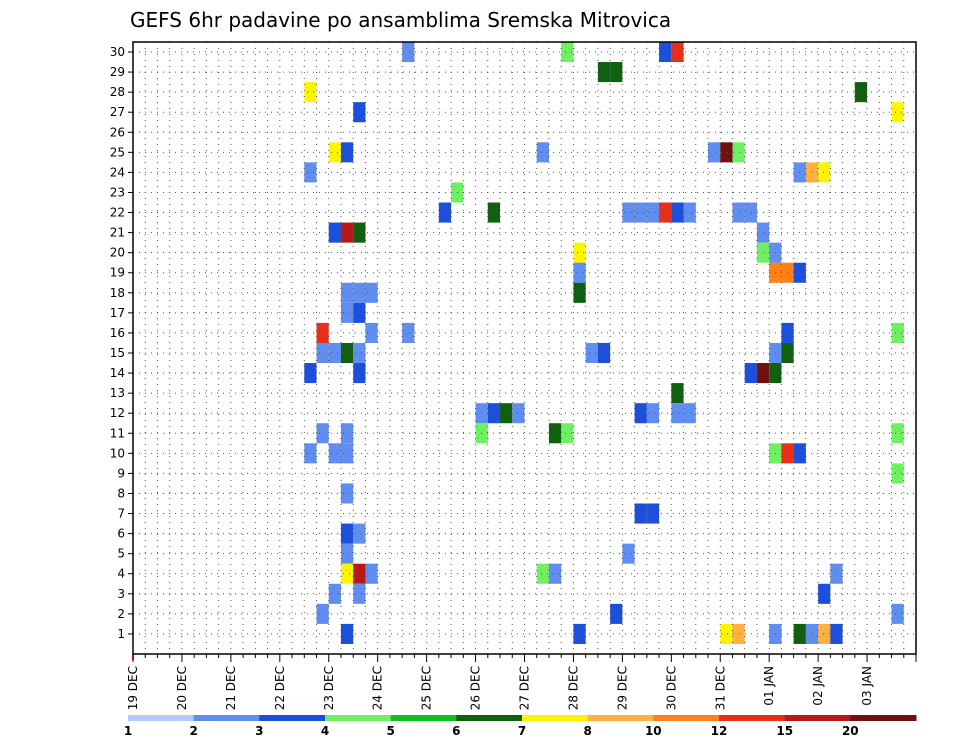 Image resolution: width=960 pixels, height=742 pixels. I want to click on y-tick-label: 26, so click(117, 132).